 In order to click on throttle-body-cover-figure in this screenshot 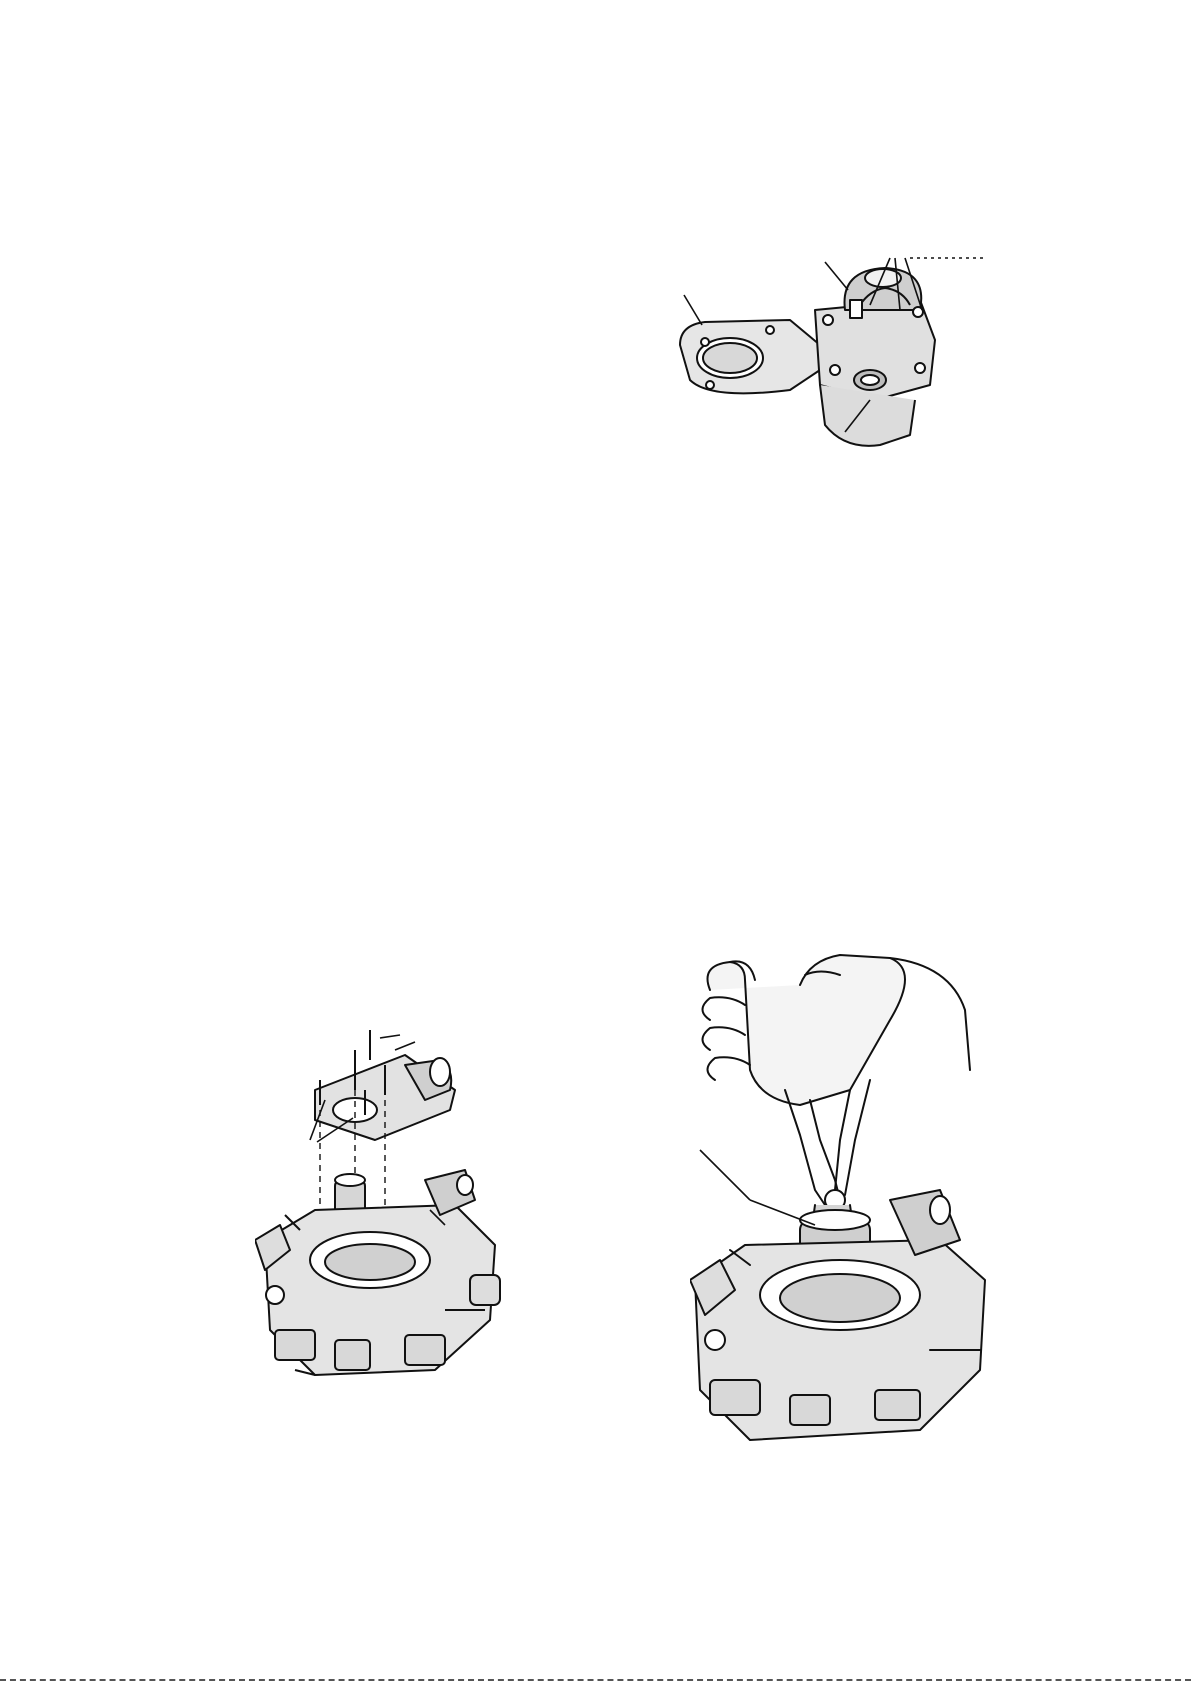, I will do `click(380, 1215)`.